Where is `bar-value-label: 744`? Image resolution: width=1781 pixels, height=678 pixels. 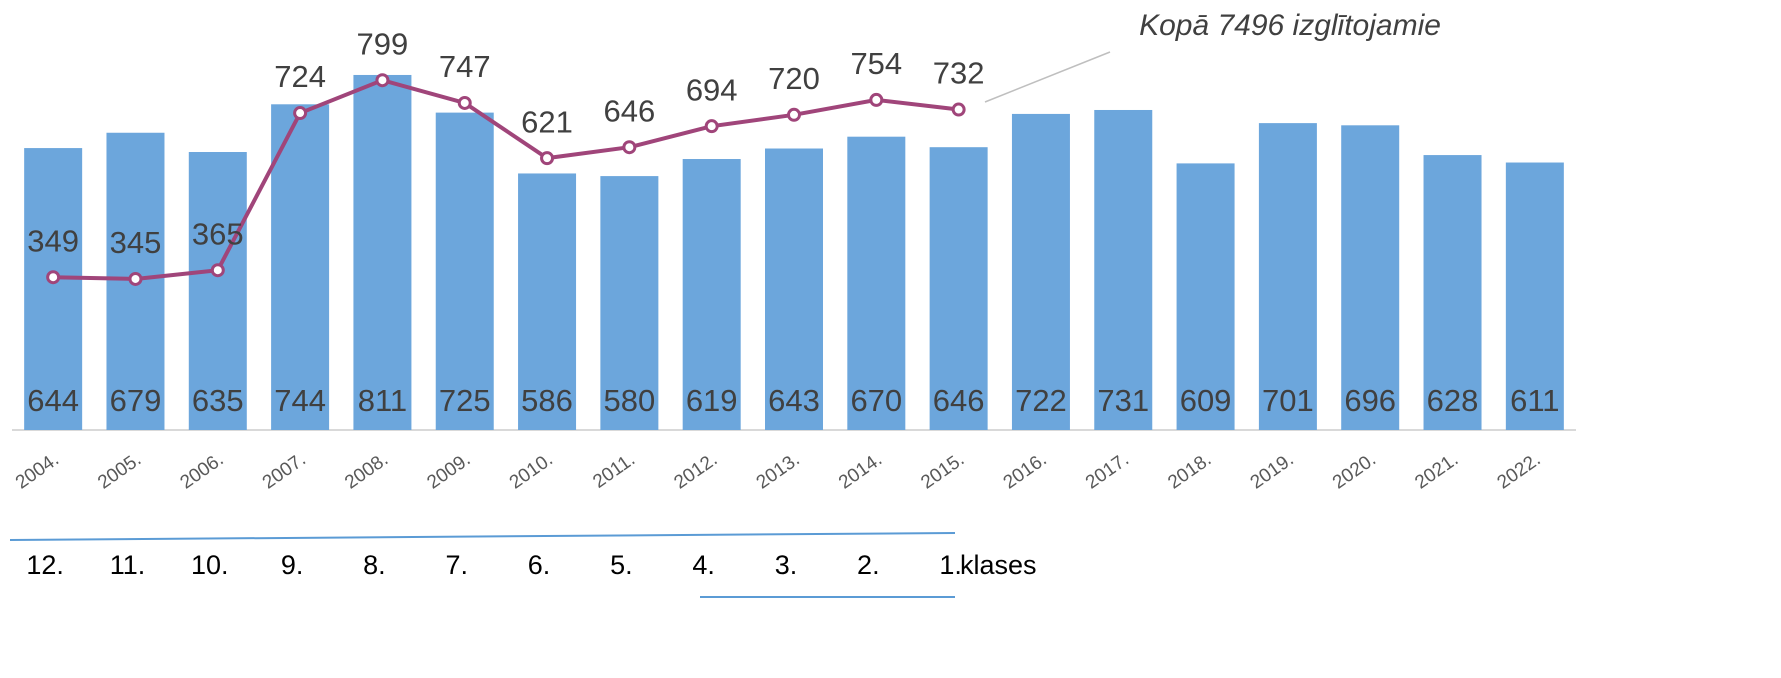
bar-value-label: 744 is located at coordinates (300, 400).